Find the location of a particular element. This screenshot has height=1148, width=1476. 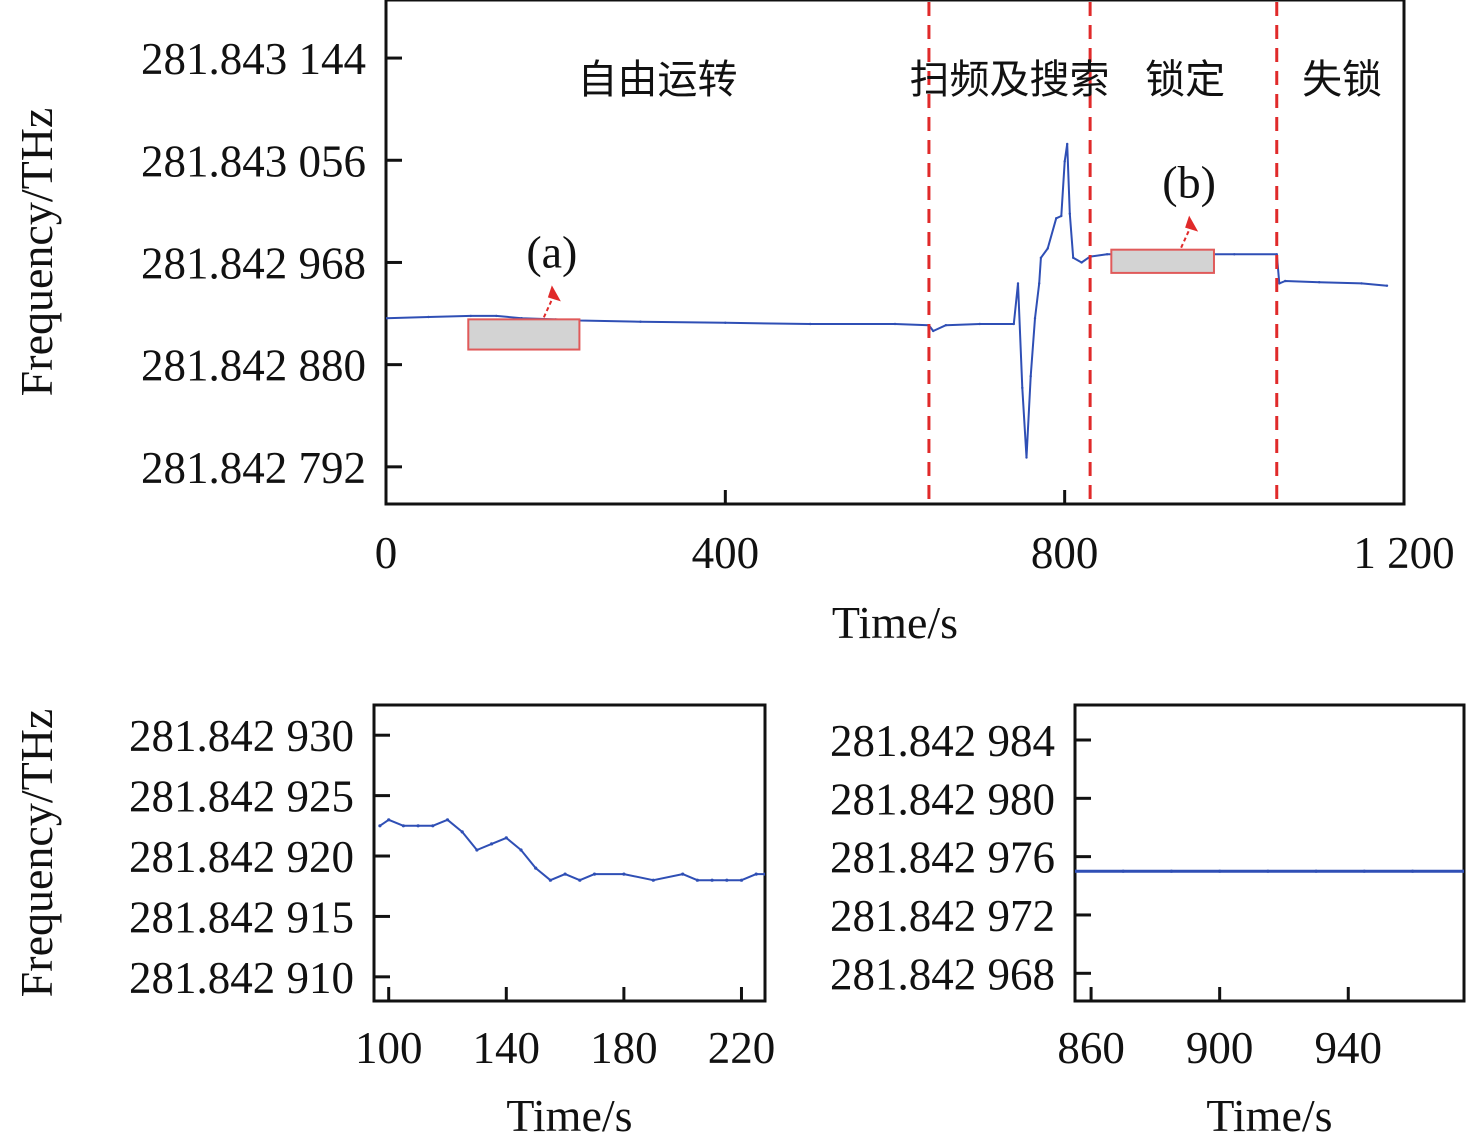

x-tick-label: 140 is located at coordinates (507, 1048).